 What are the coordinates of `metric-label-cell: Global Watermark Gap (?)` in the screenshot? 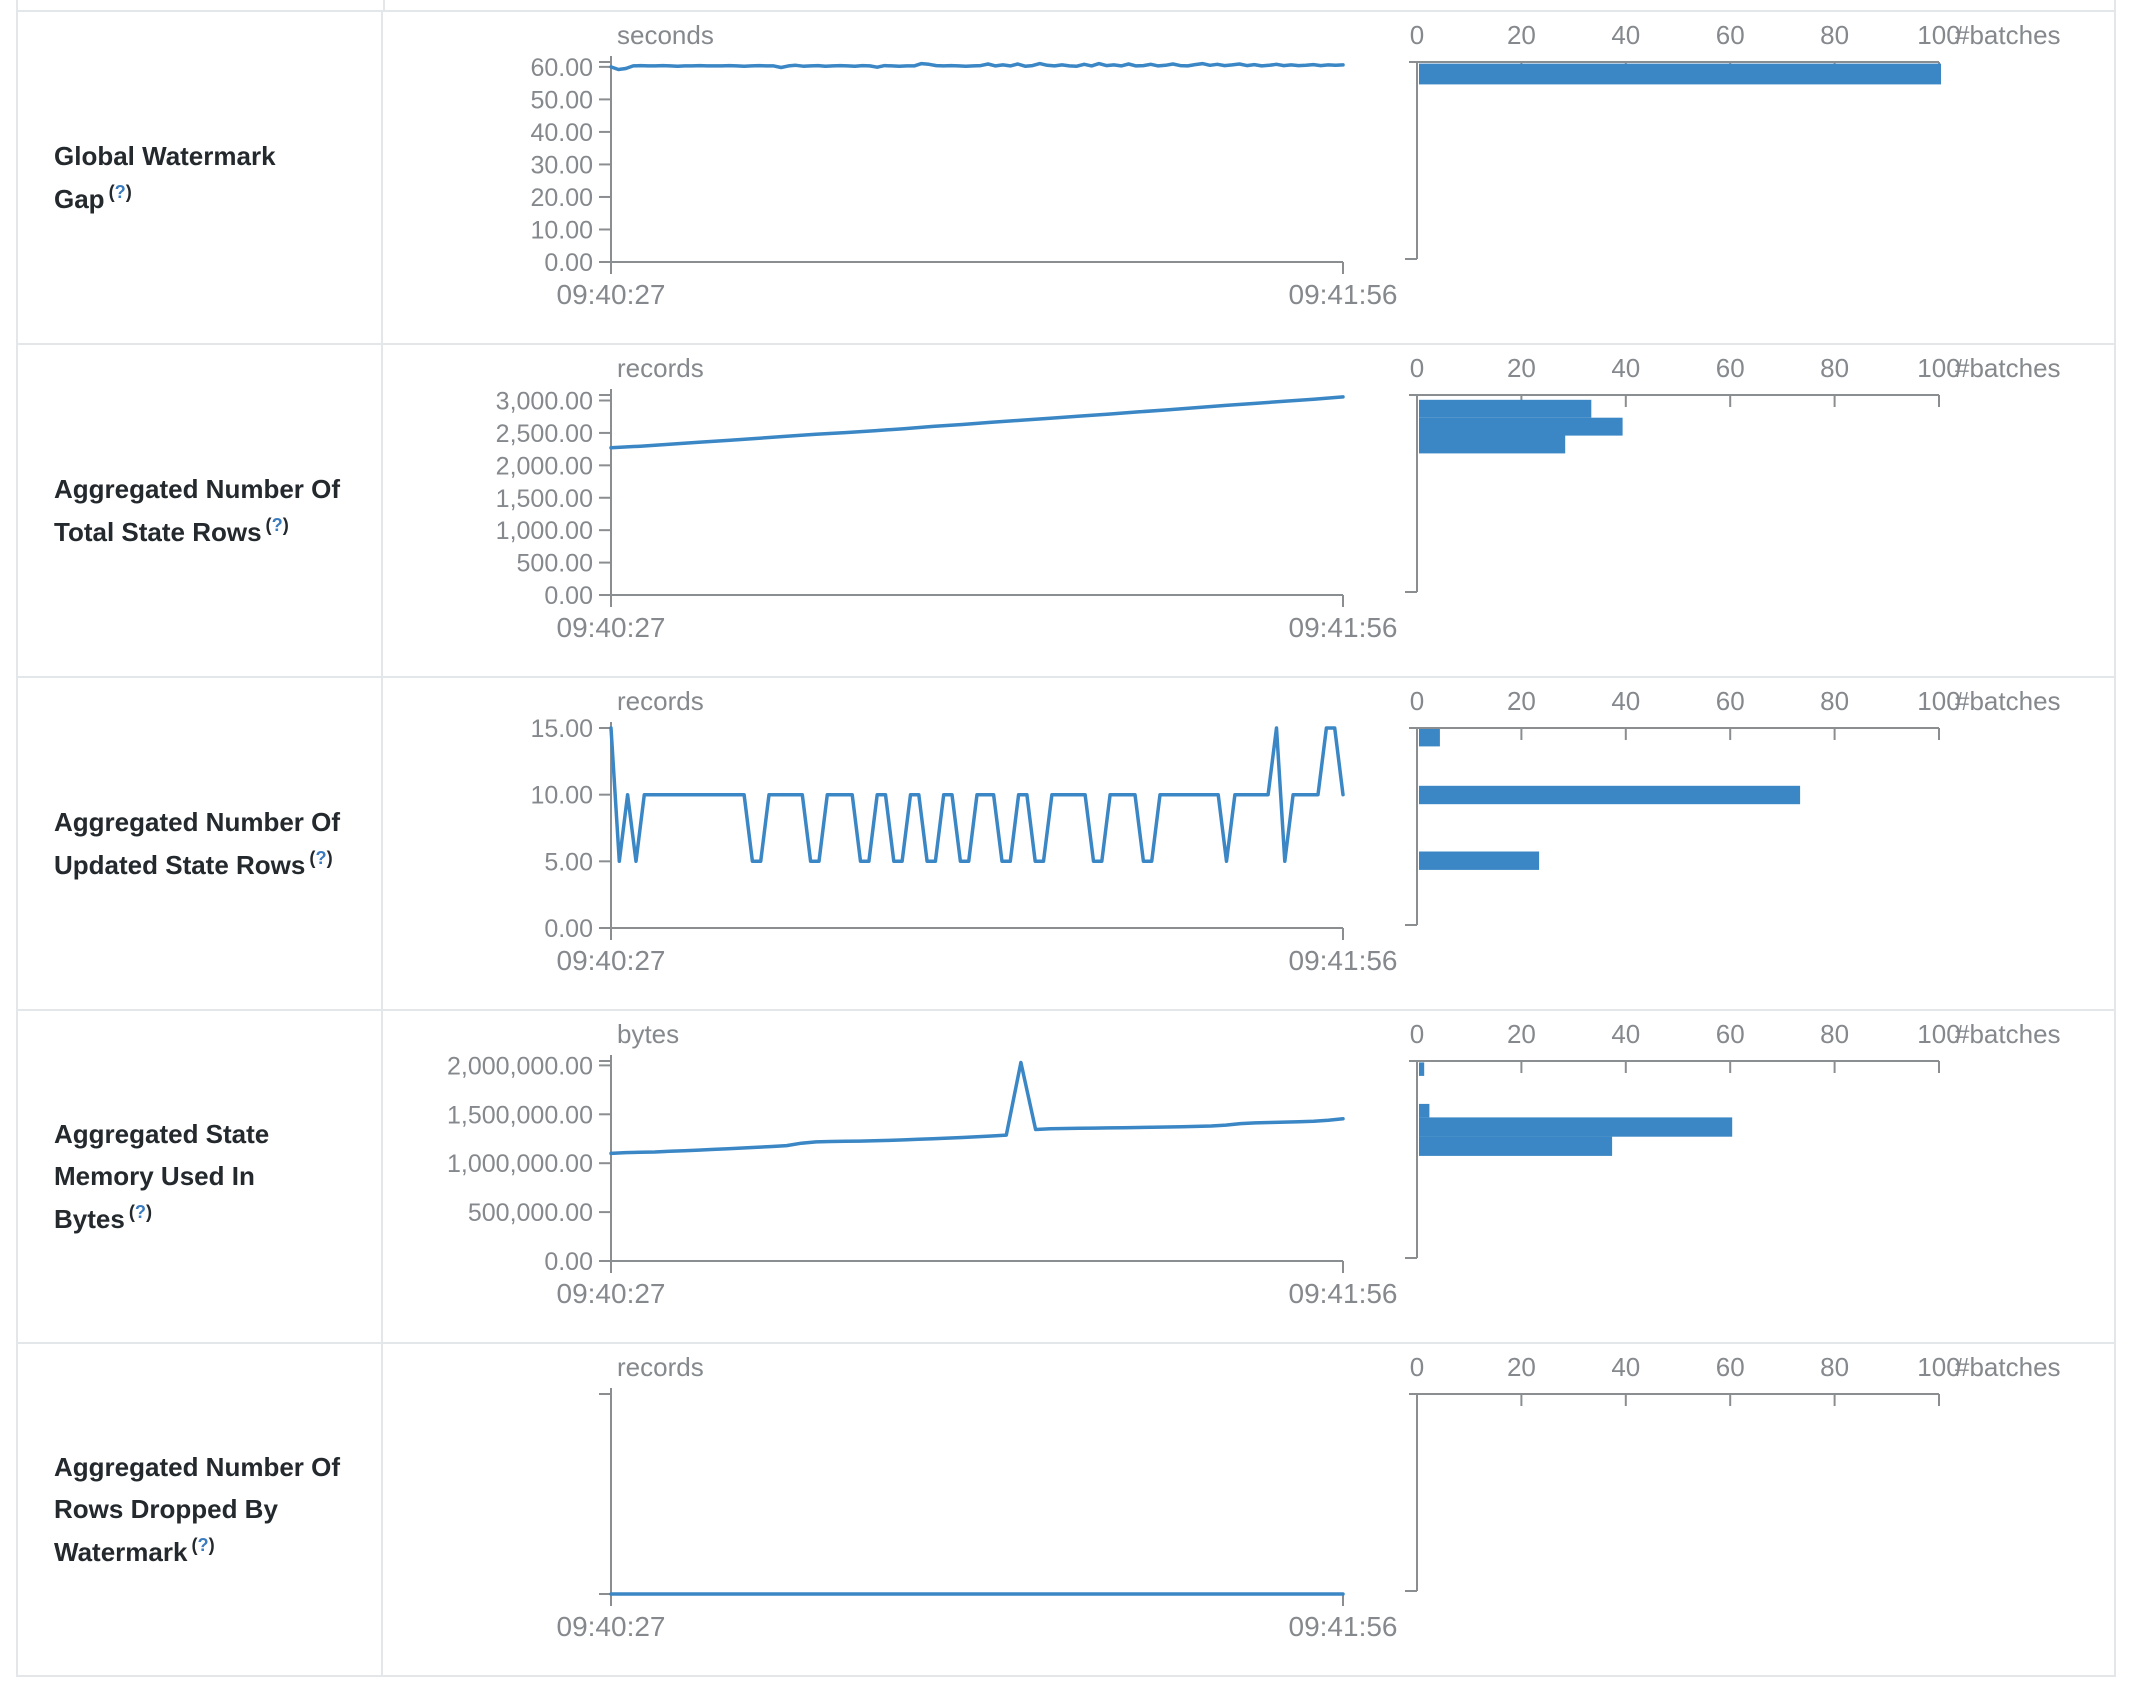 It's located at (200, 177).